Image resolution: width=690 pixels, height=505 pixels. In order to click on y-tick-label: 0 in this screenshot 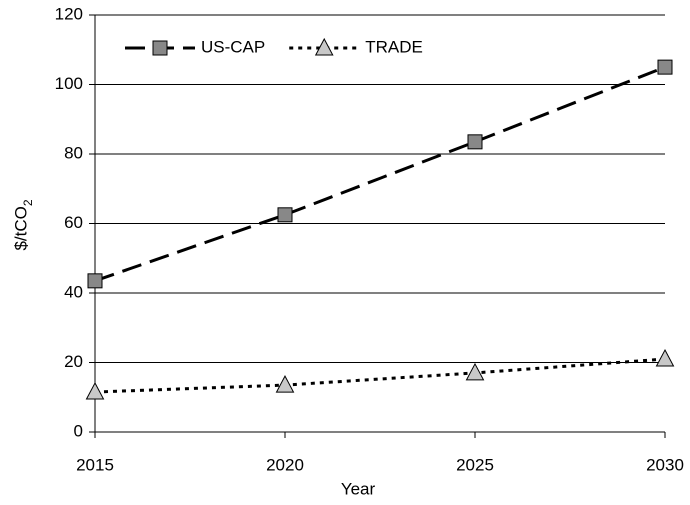, I will do `click(78, 430)`.